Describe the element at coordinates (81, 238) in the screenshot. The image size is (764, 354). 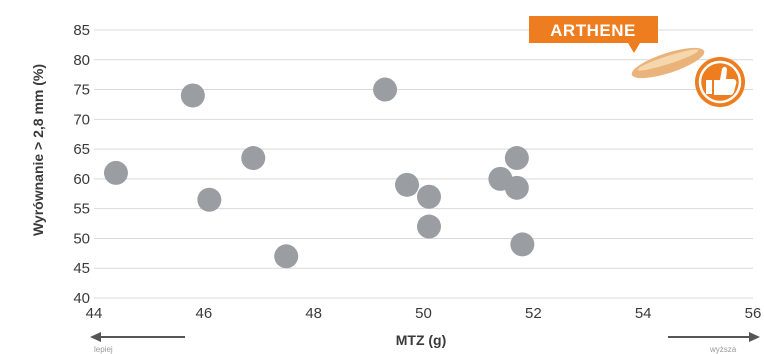
I see `y-tick-label: 50` at that location.